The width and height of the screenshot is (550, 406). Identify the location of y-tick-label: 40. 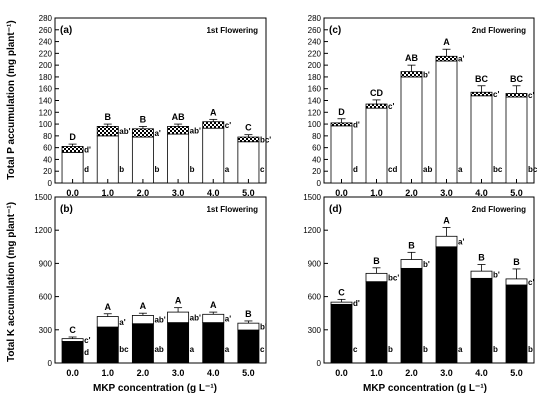
(316, 159).